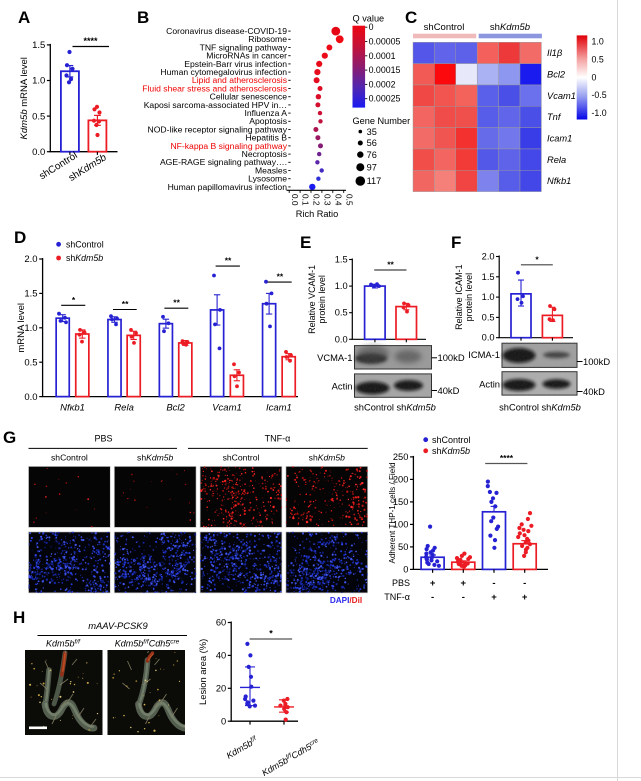  I want to click on svg-text: 0.0002, so click(382, 84).